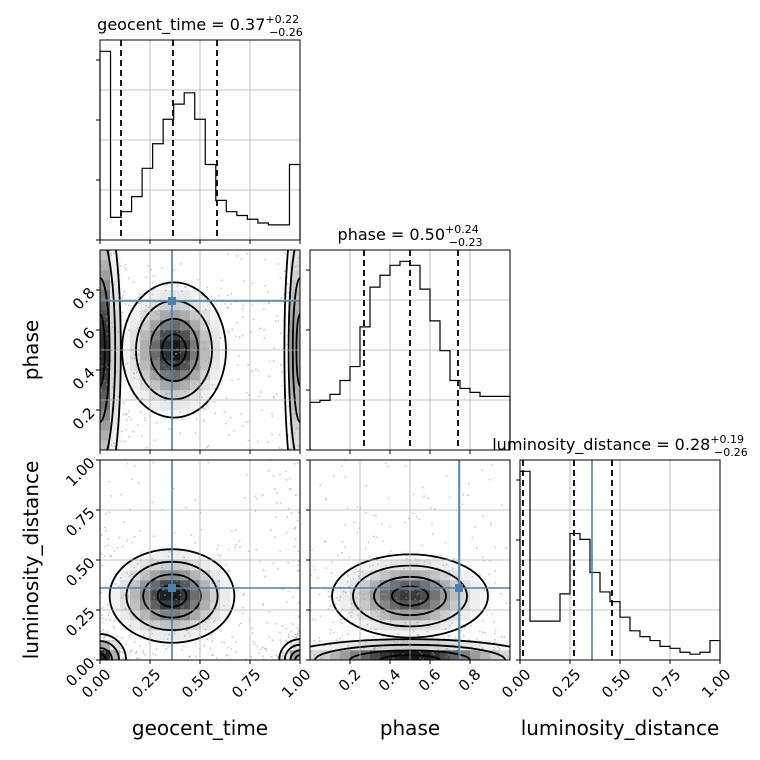 The width and height of the screenshot is (760, 760). What do you see at coordinates (391, 234) in the screenshot?
I see `hist-phase-title-main: phase = 0.50` at bounding box center [391, 234].